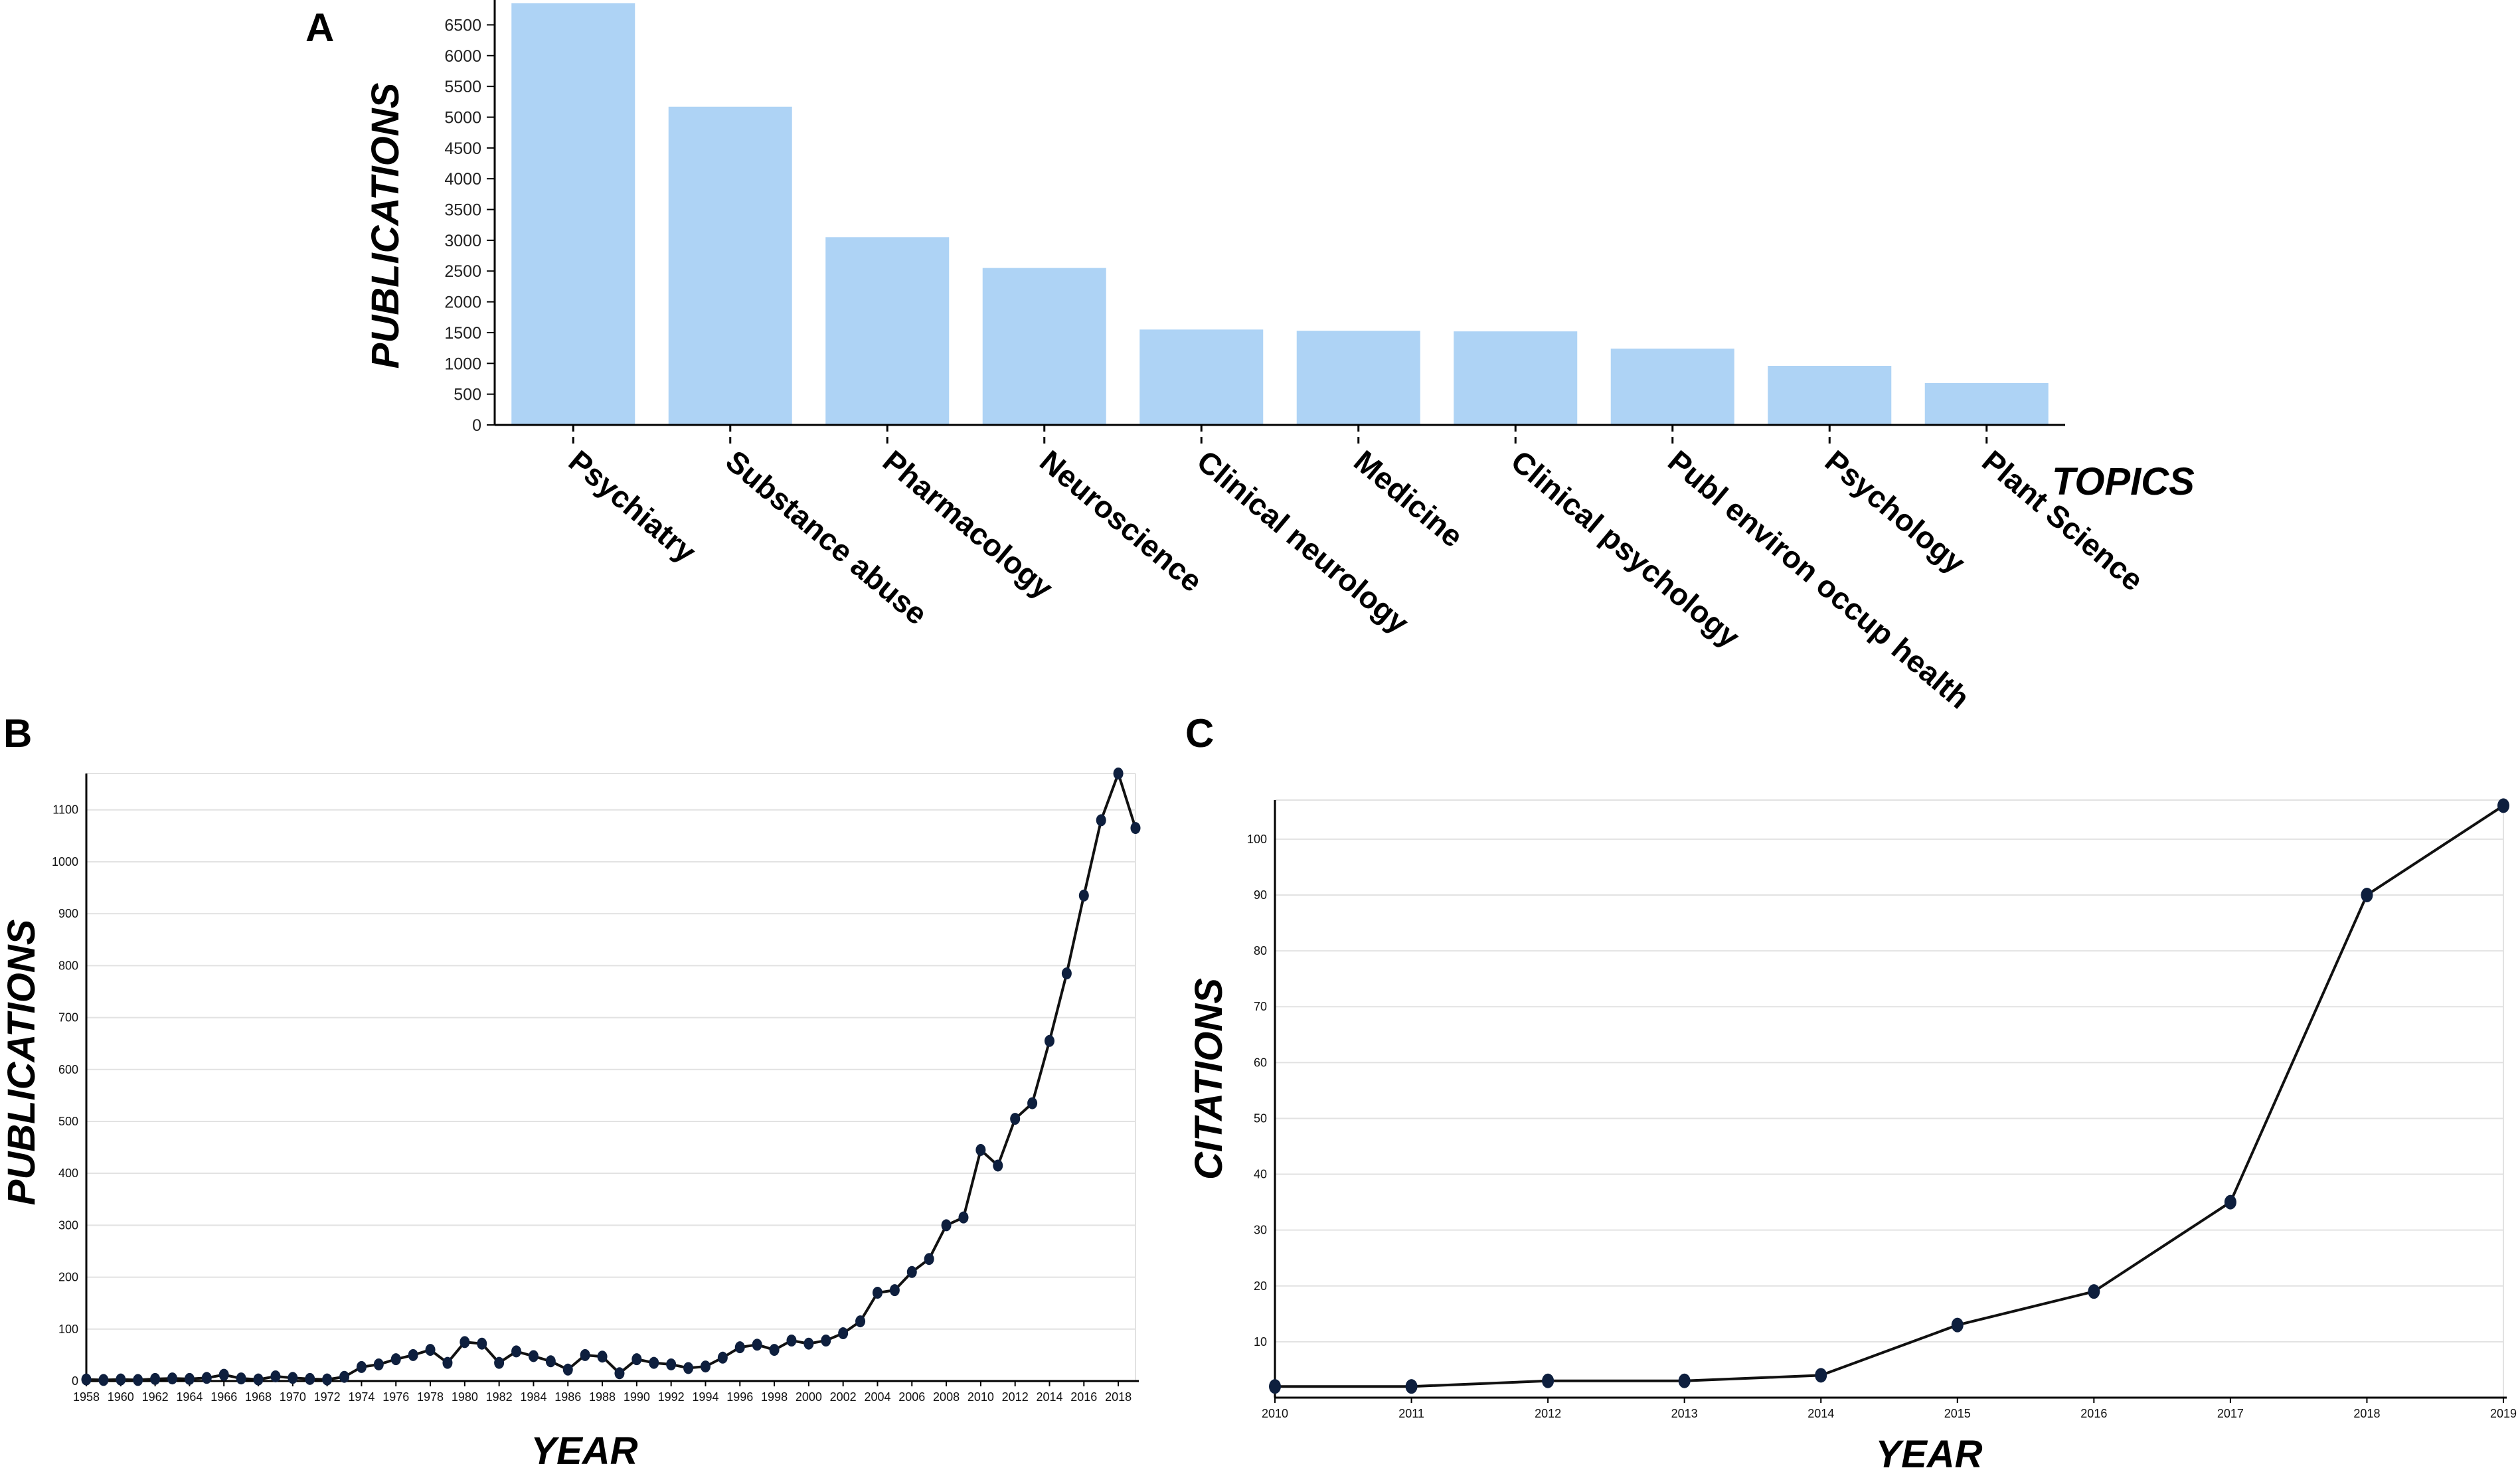 The height and width of the screenshot is (1470, 2520). I want to click on panel-a-x-axis-title: TOPICS, so click(2123, 481).